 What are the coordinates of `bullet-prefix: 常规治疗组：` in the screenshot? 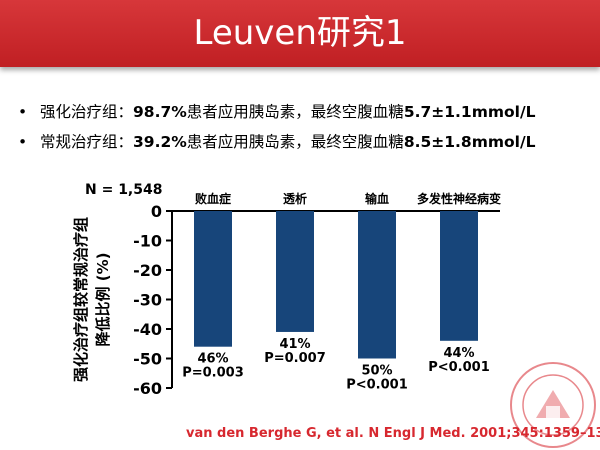 It's located at (87, 142).